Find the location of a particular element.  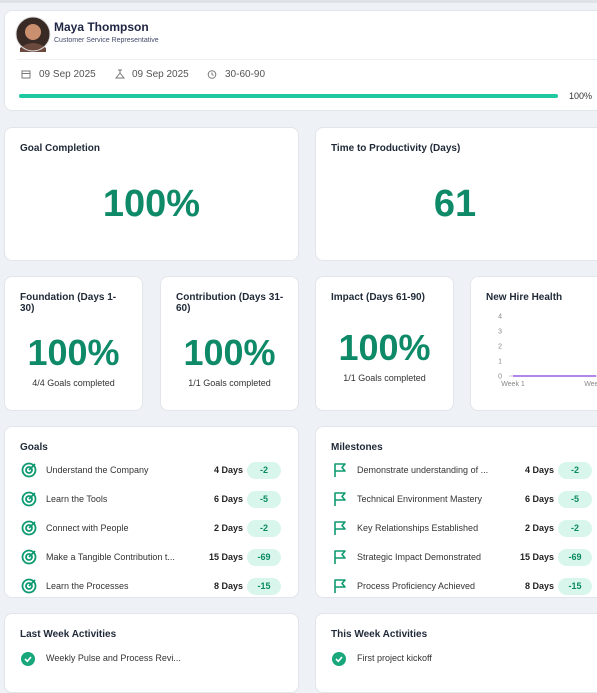

list-row: Technical Environment Mastery 6 Days -5 is located at coordinates (456, 501).